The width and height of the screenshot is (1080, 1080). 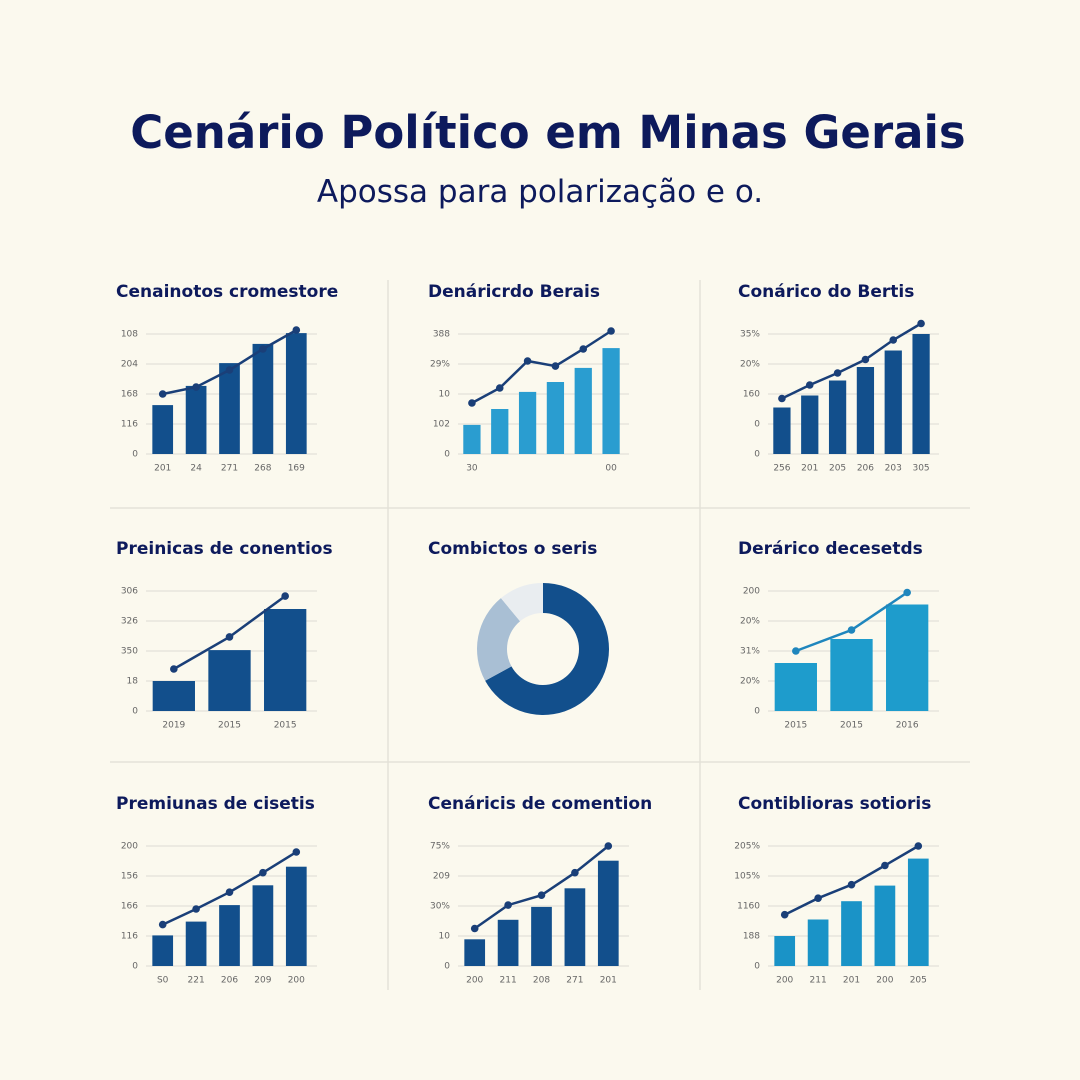 I want to click on y-tick-label: 205%, so click(x=747, y=847).